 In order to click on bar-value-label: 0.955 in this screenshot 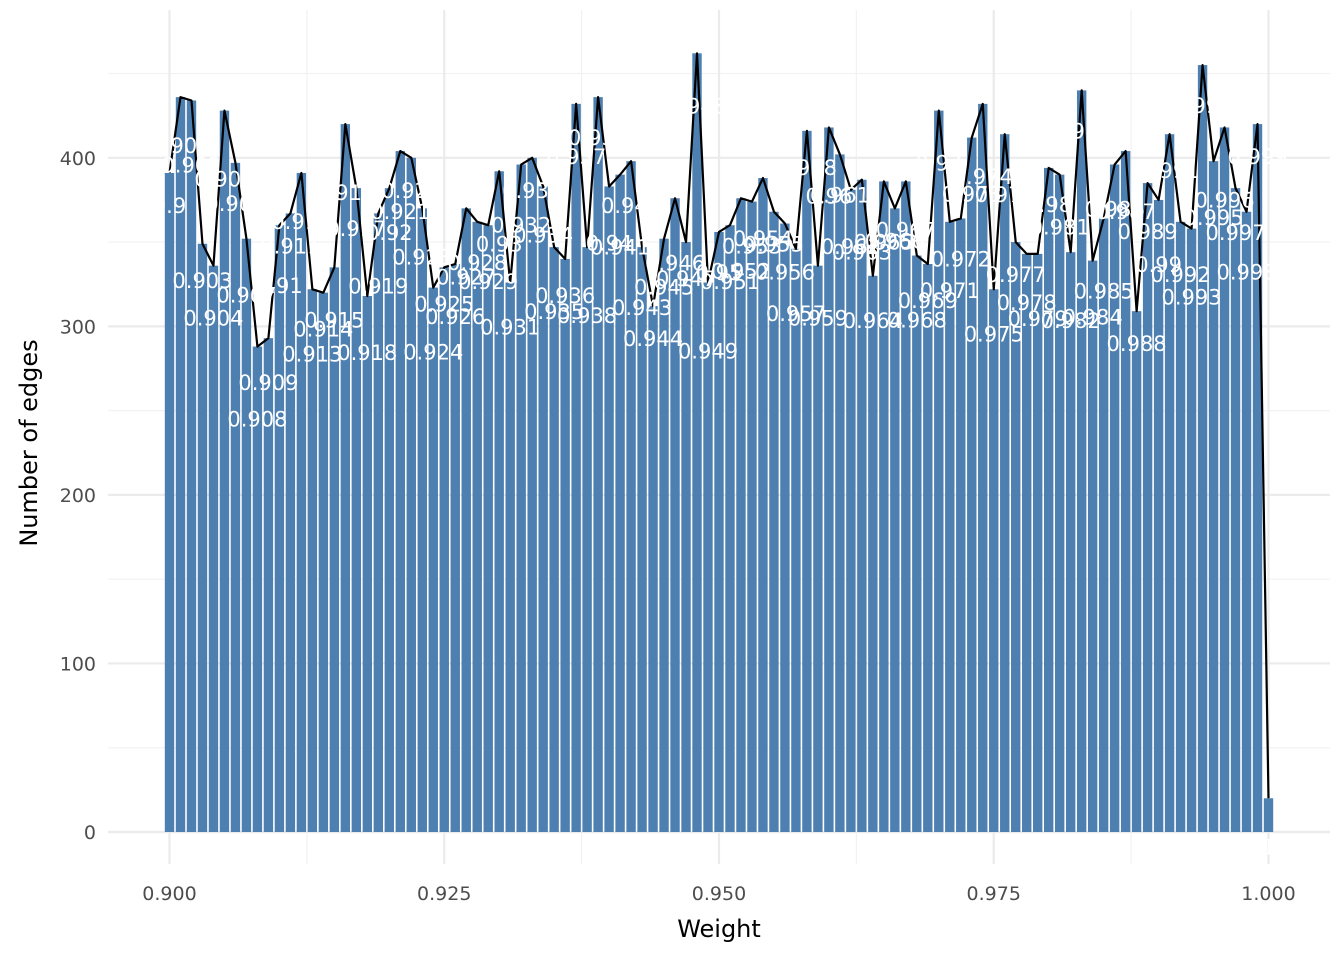, I will do `click(774, 245)`.